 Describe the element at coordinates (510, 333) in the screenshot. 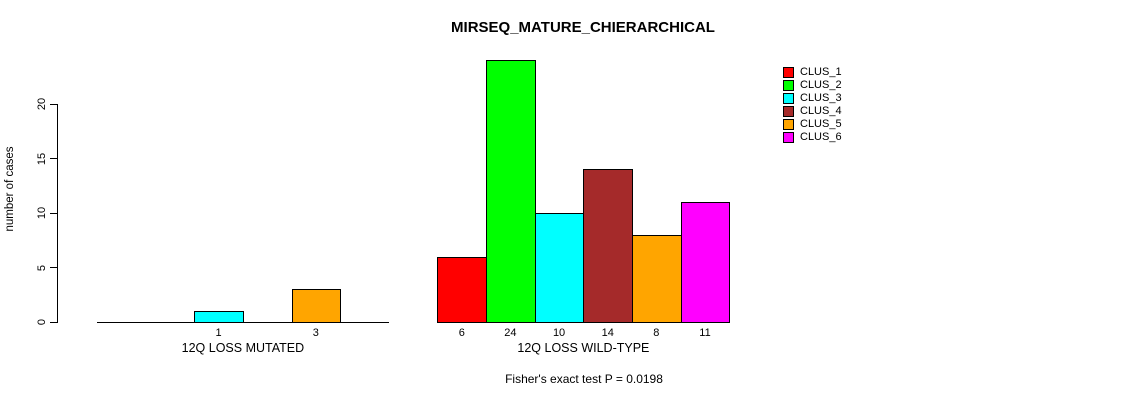

I see `bar-value-label: 24` at that location.